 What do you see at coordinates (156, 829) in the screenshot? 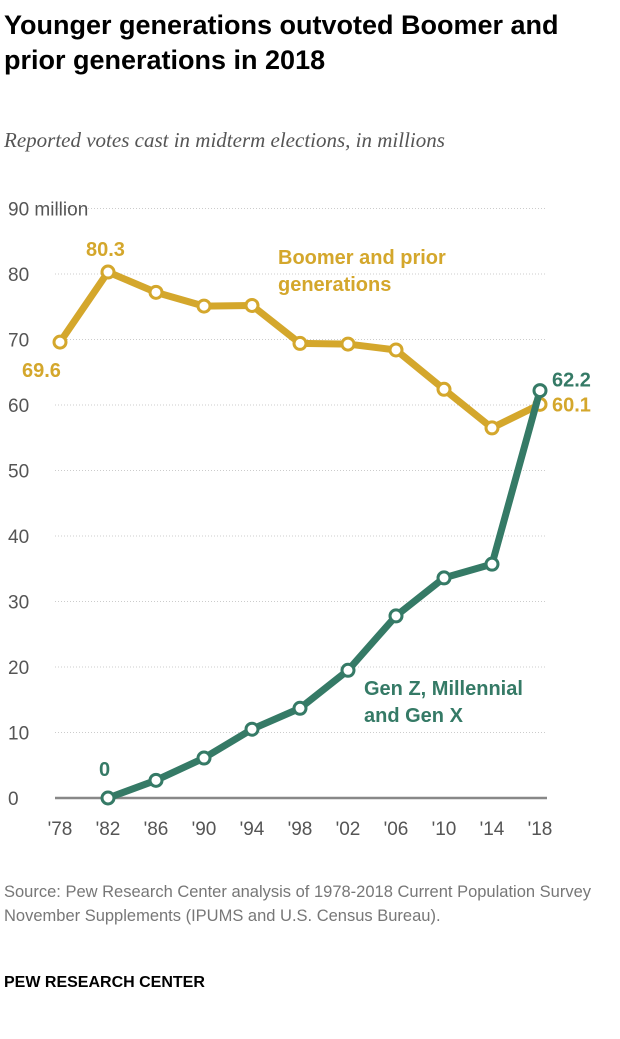
I see `x-tick-label: '86` at bounding box center [156, 829].